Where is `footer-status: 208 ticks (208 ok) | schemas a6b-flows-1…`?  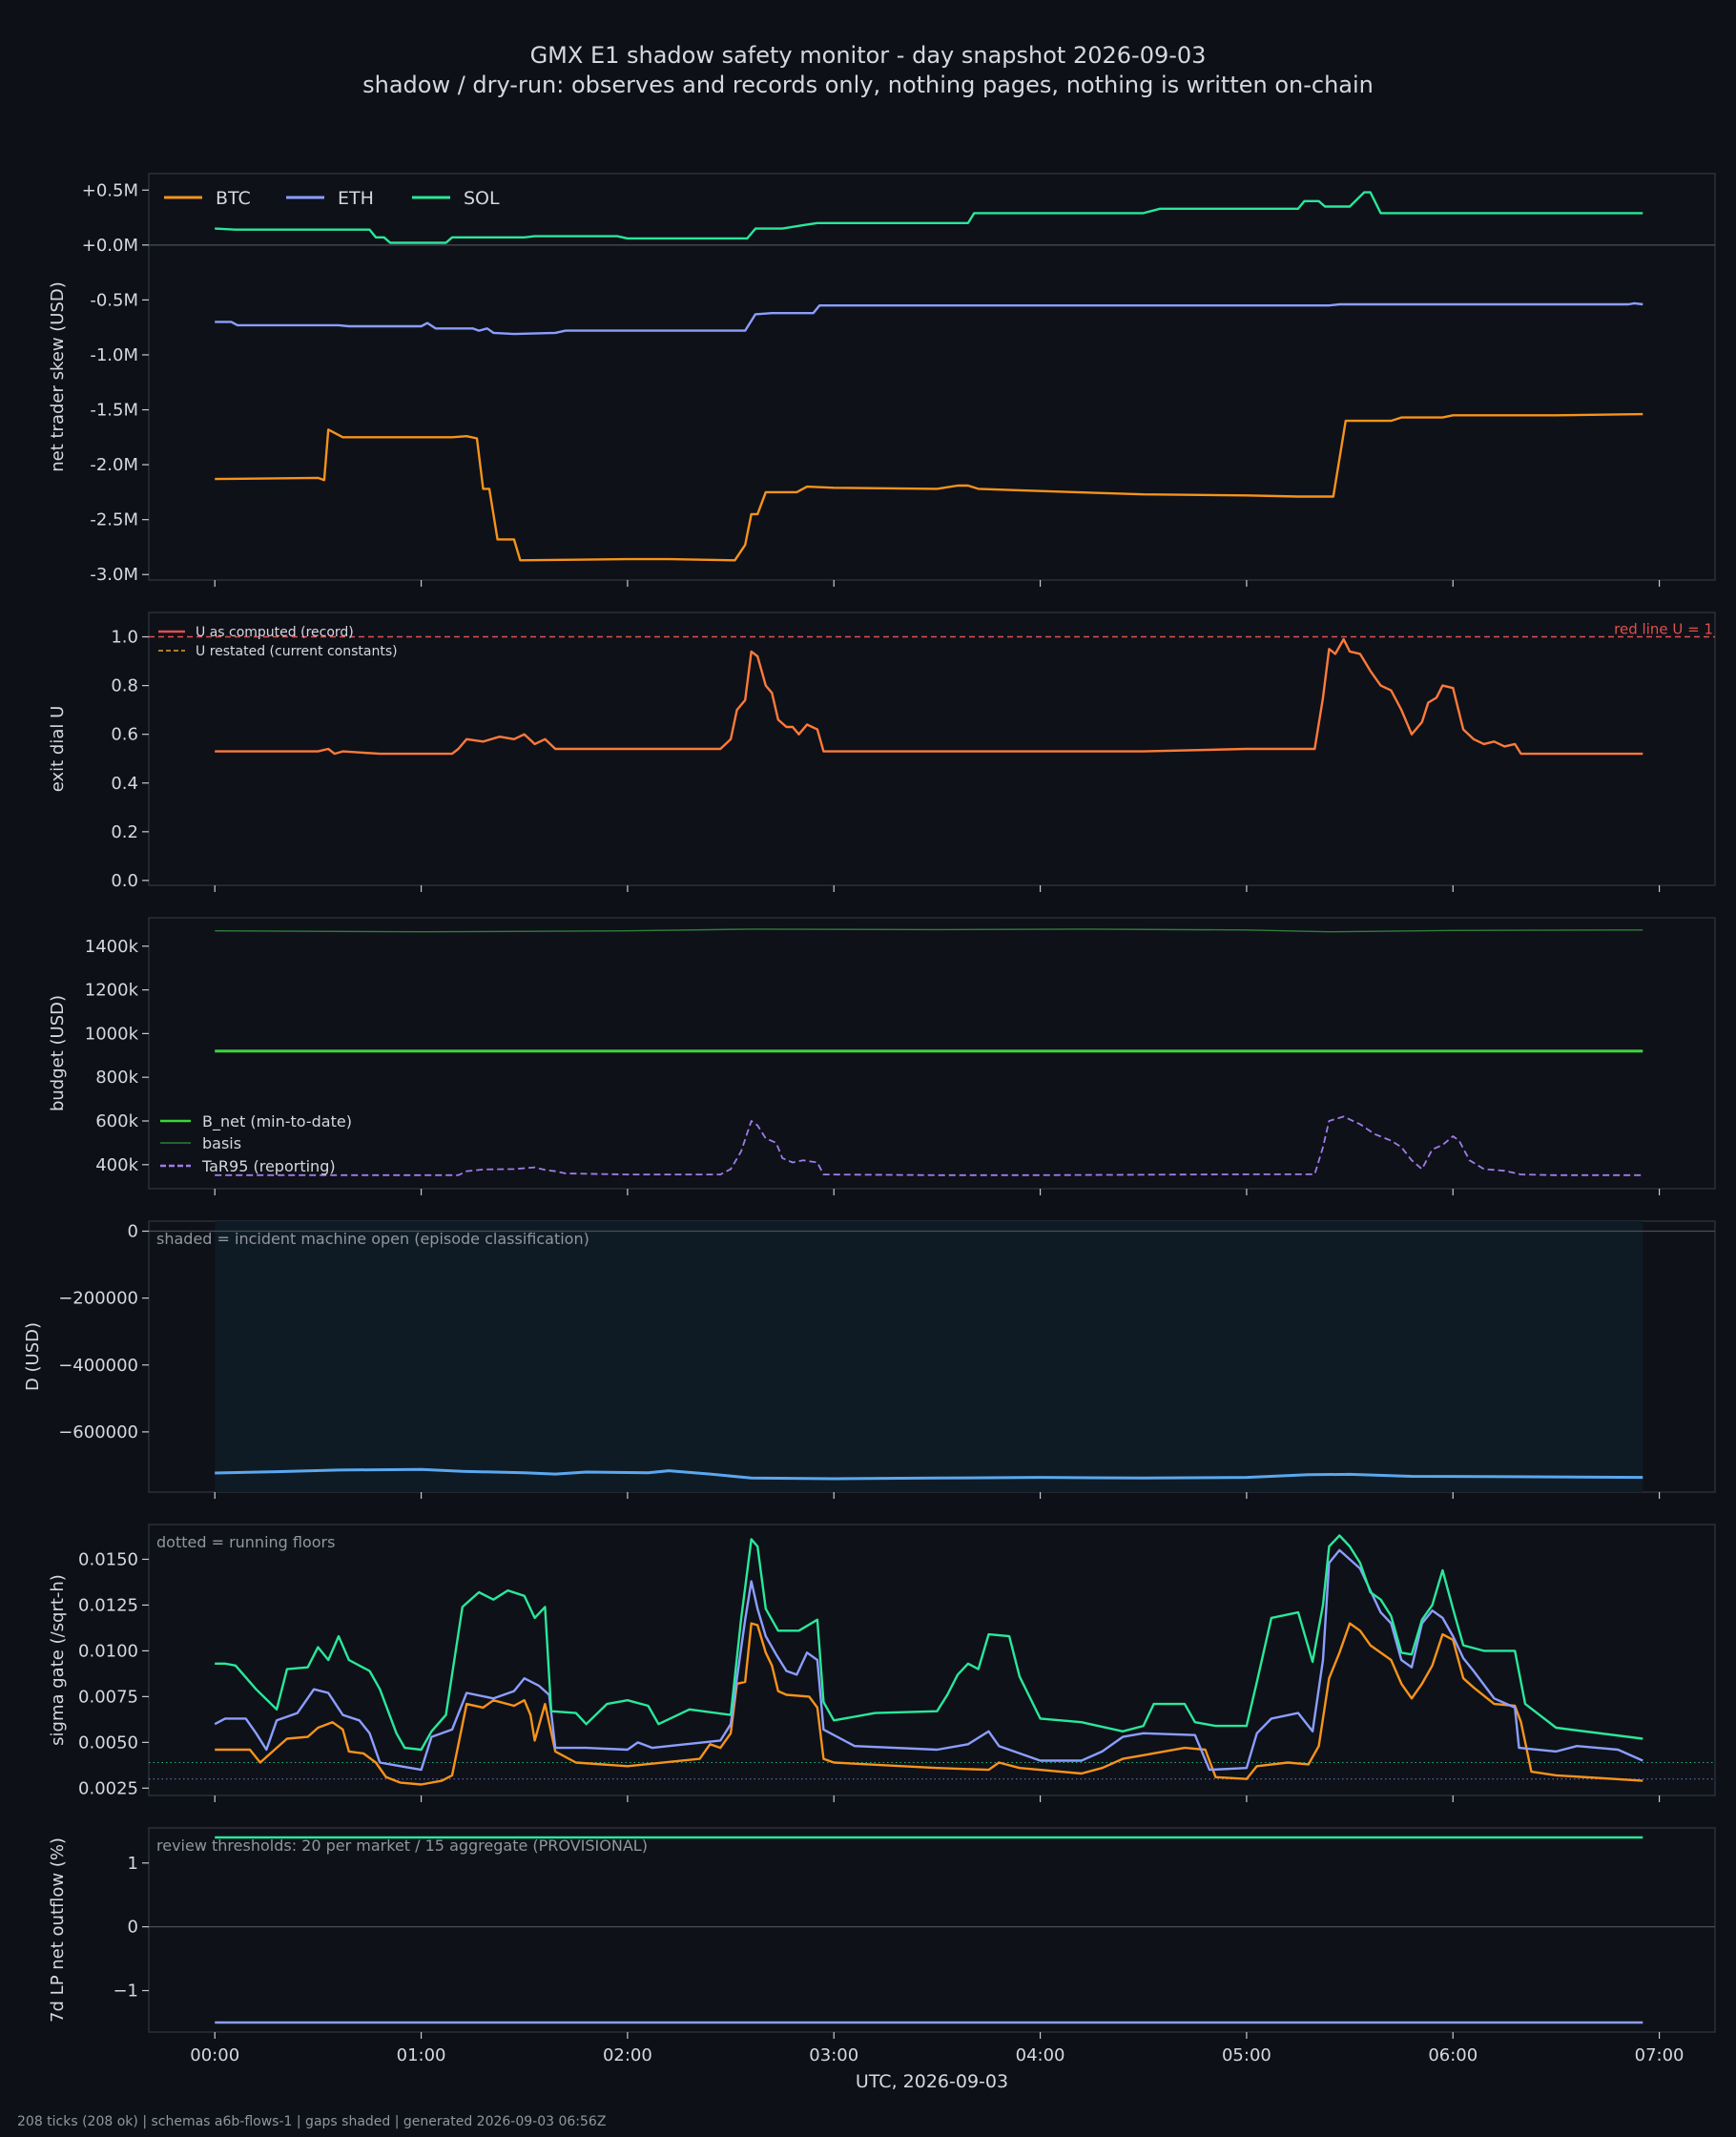 footer-status: 208 ticks (208 ok) | schemas a6b-flows-1… is located at coordinates (311, 2121).